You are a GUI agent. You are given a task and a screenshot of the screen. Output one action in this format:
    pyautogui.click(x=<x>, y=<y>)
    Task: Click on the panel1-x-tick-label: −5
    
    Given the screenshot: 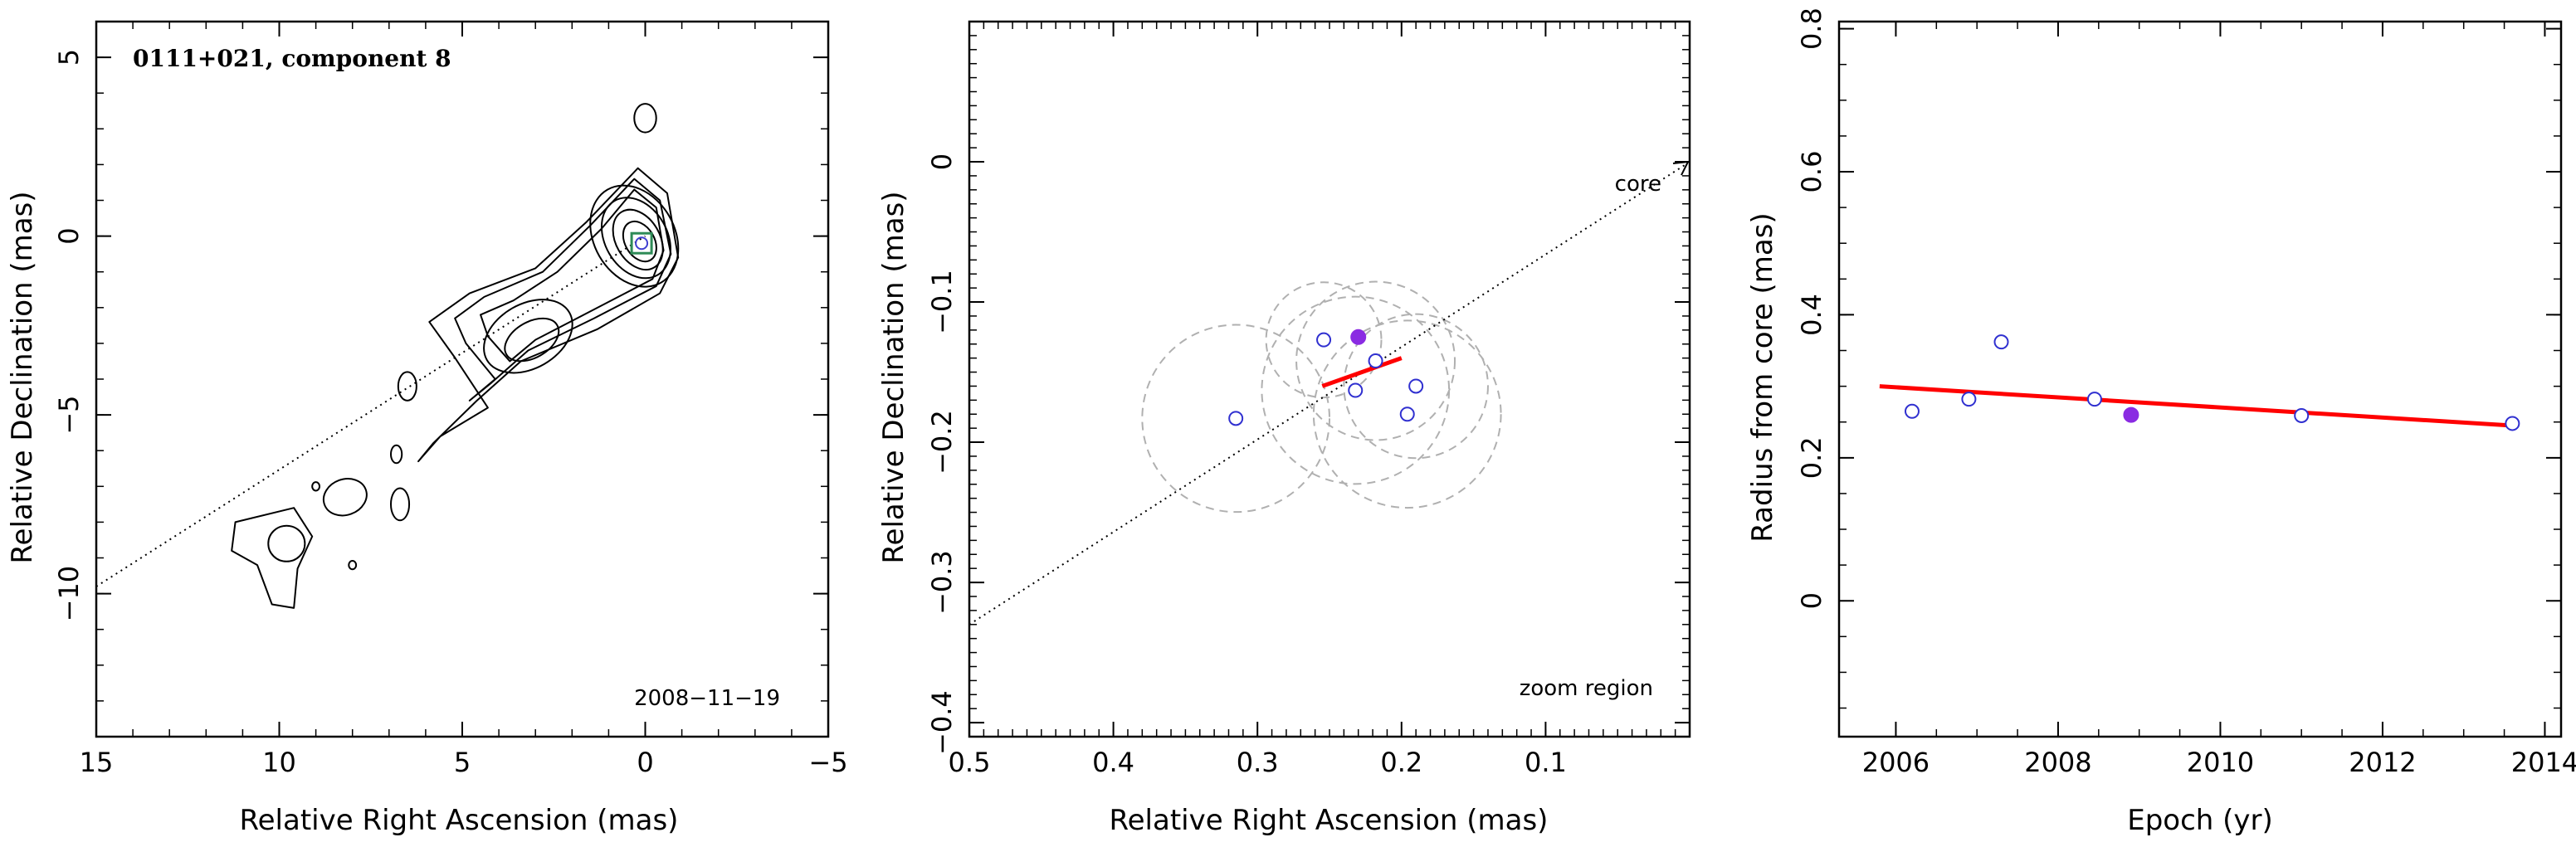 What is the action you would take?
    pyautogui.click(x=828, y=763)
    